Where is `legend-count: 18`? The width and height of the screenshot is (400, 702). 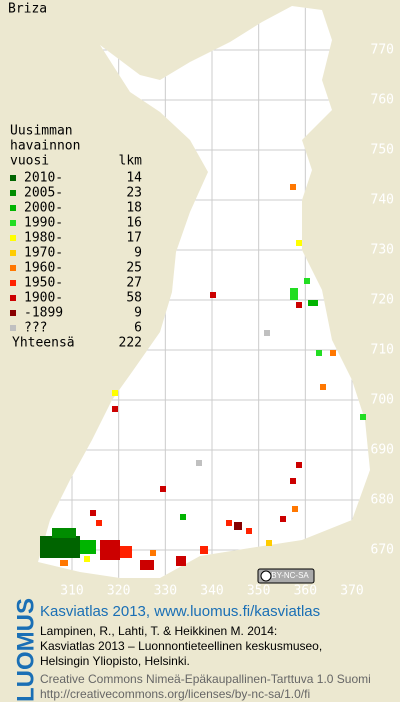 legend-count: 18 is located at coordinates (134, 208).